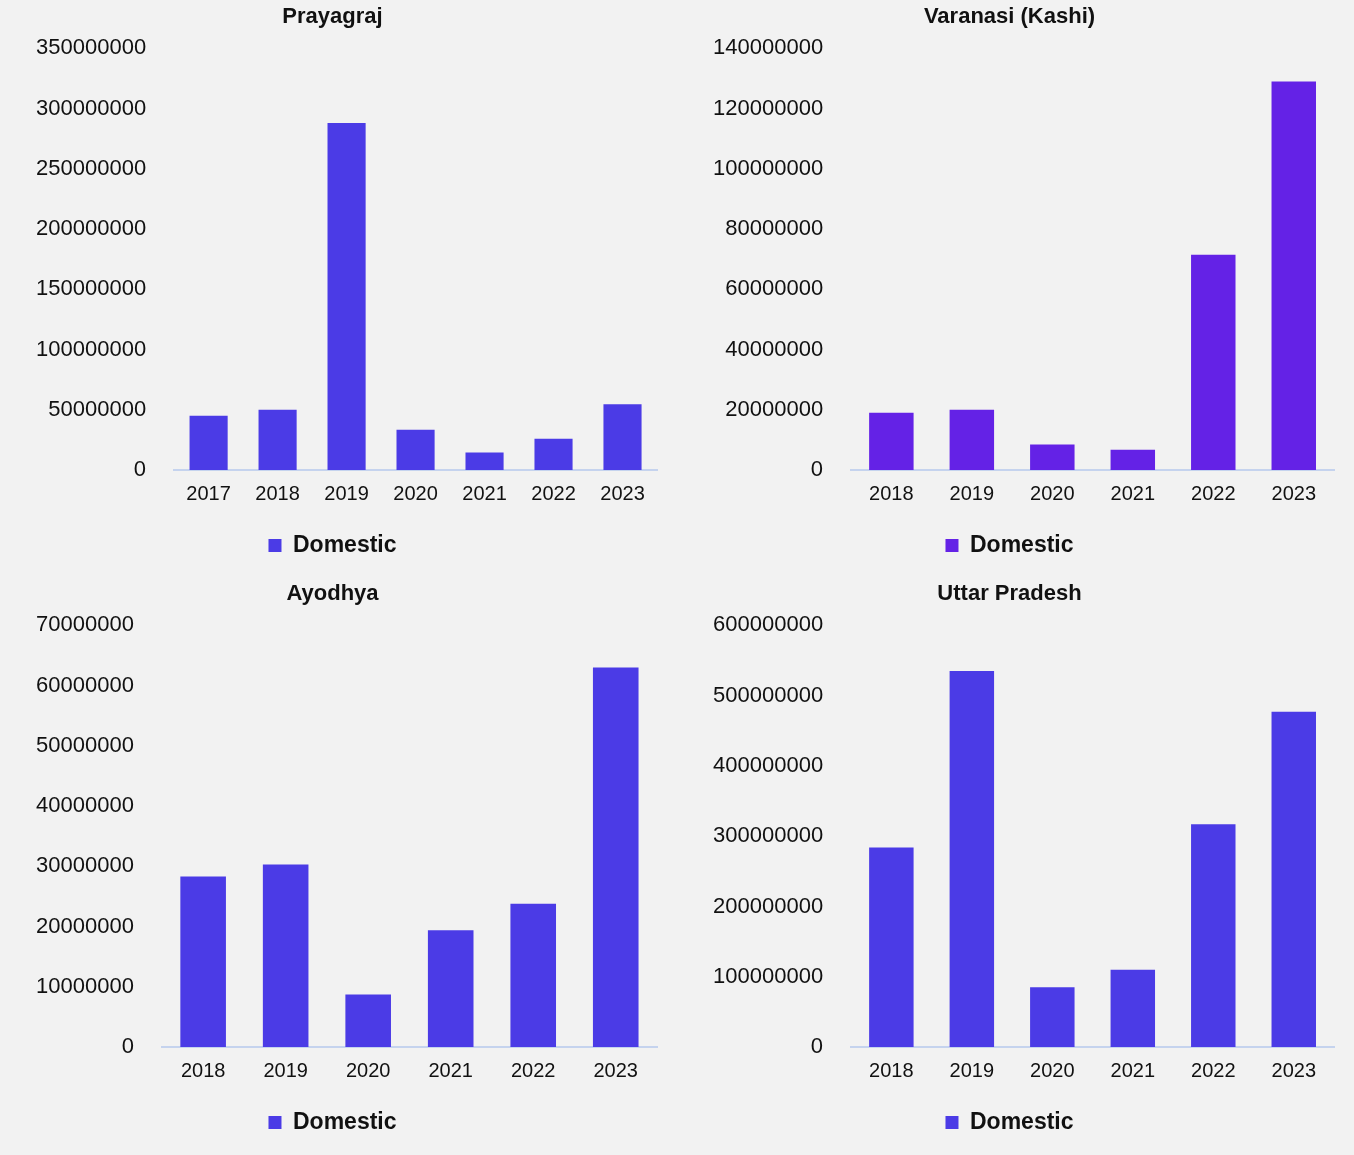 The height and width of the screenshot is (1155, 1354). Describe the element at coordinates (91, 47) in the screenshot. I see `y-tick-label: 350000000` at that location.